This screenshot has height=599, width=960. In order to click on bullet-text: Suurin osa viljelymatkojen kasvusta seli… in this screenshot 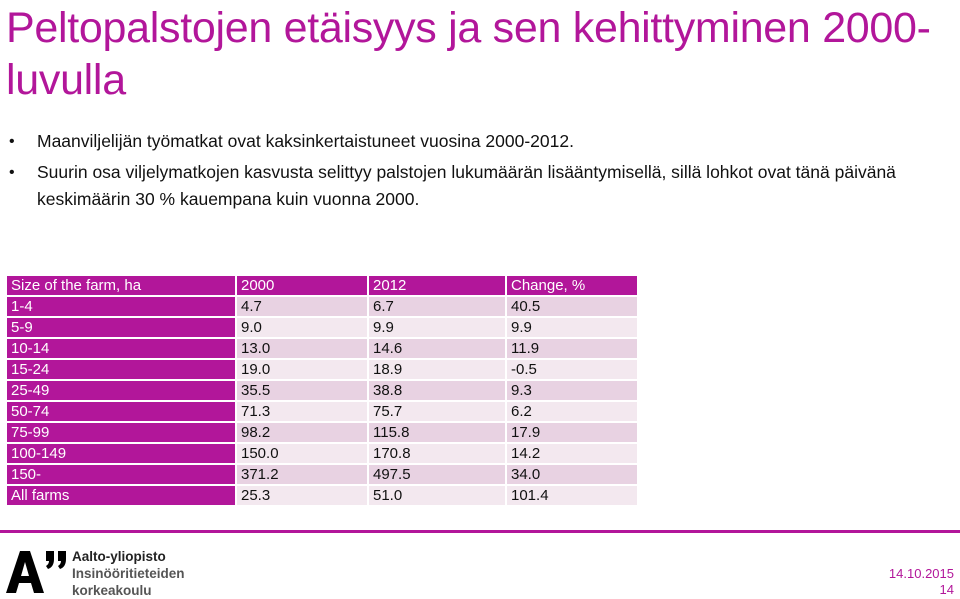, I will do `click(466, 185)`.